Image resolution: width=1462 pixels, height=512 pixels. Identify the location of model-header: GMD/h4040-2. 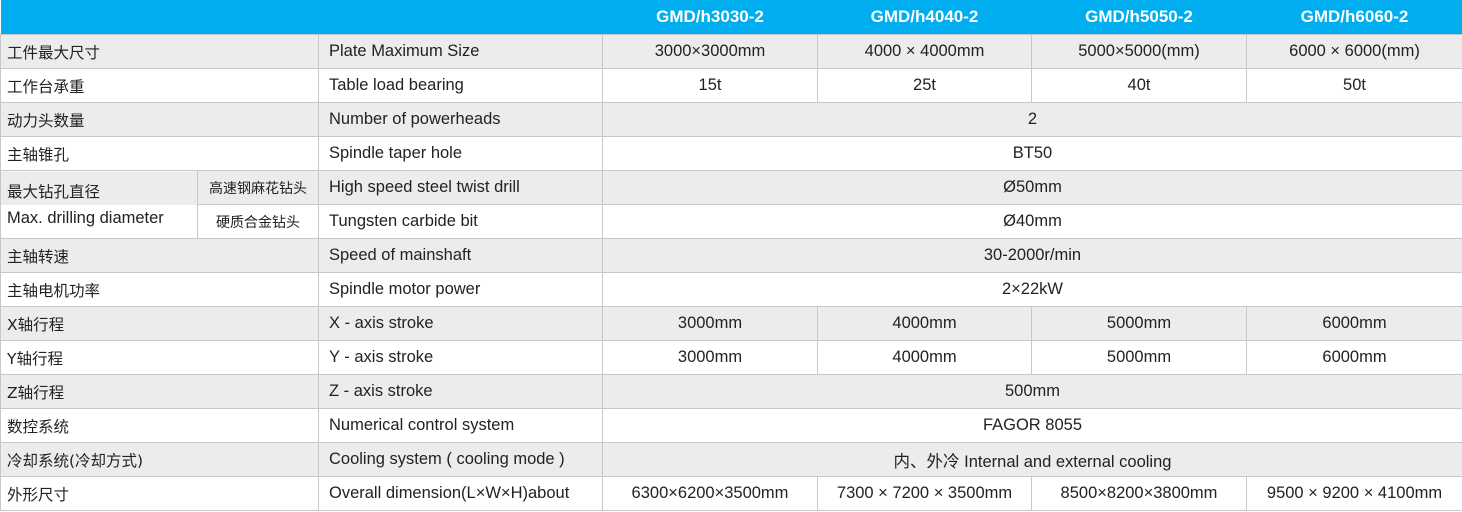
(924, 17).